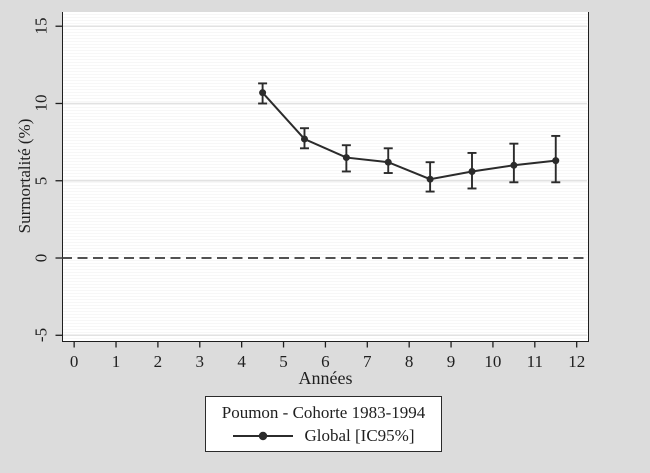 This screenshot has width=650, height=473. What do you see at coordinates (263, 435) in the screenshot?
I see `line-circle-marker-icon` at bounding box center [263, 435].